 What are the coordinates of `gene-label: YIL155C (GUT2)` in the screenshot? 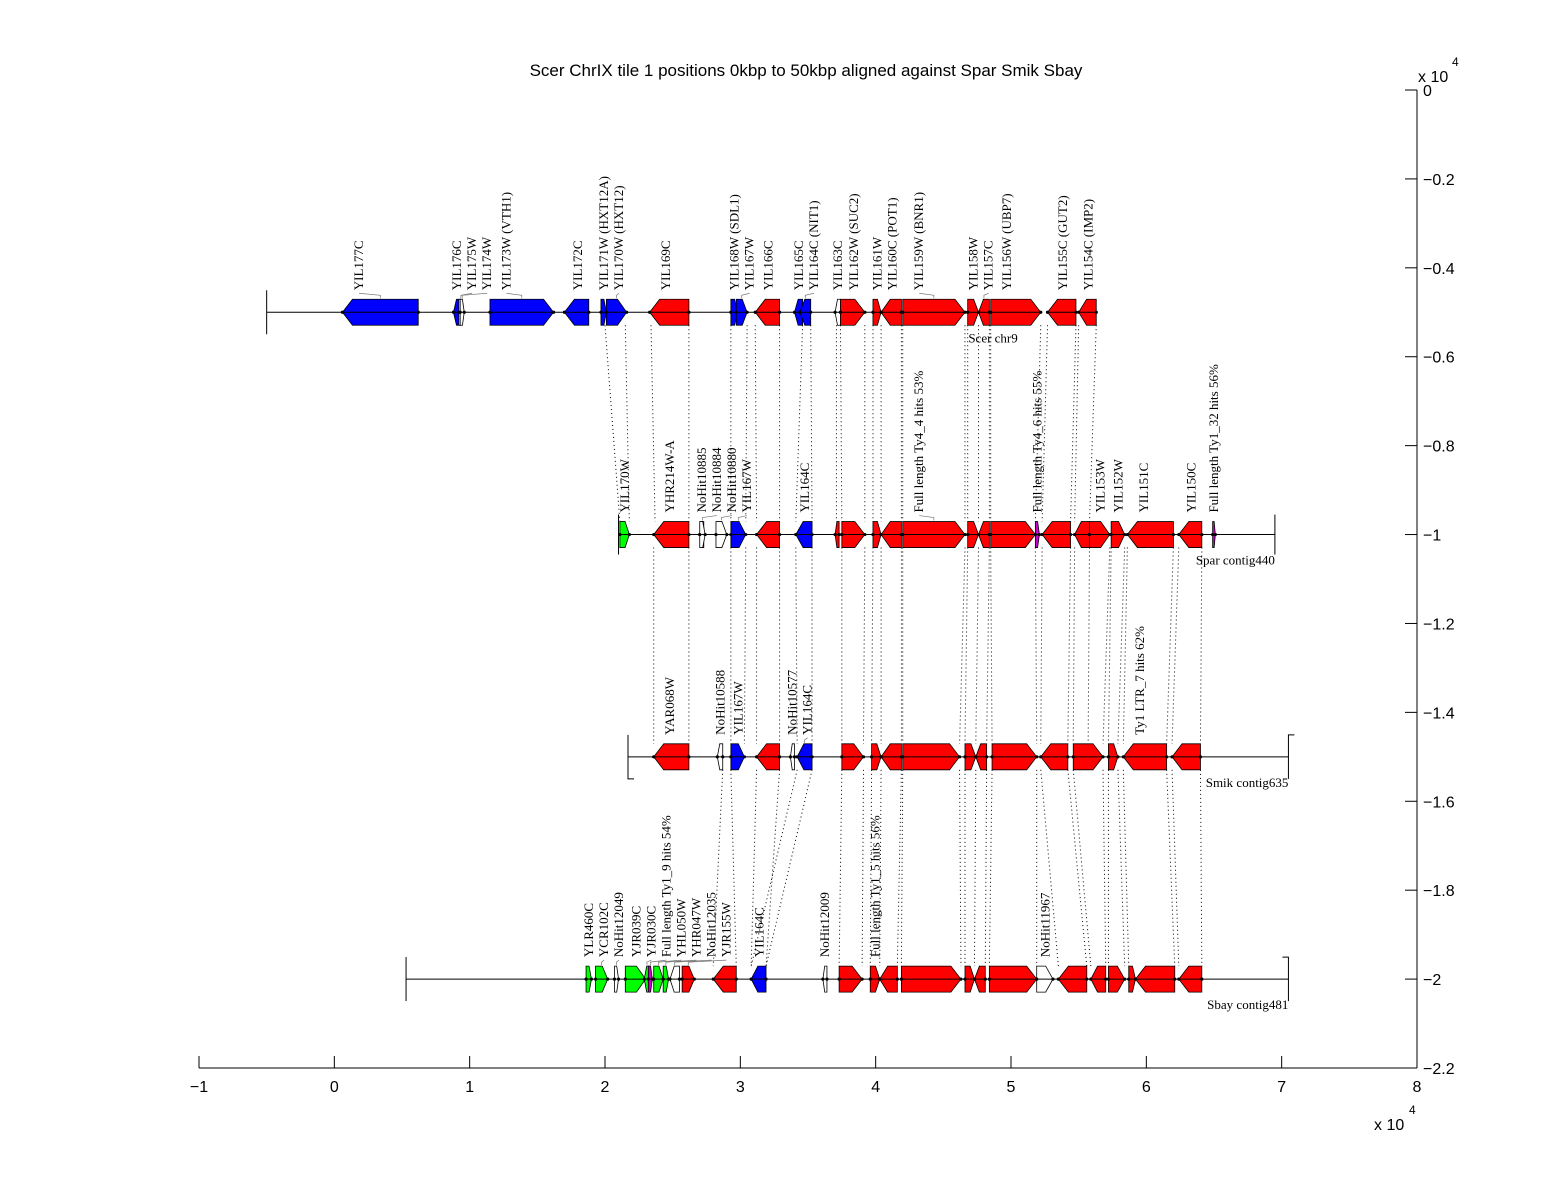 It's located at (1062, 242).